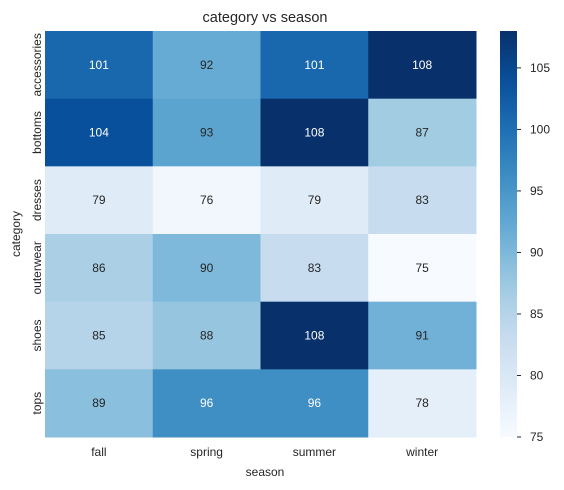 The image size is (564, 490). I want to click on cell-value-label: 90, so click(207, 268).